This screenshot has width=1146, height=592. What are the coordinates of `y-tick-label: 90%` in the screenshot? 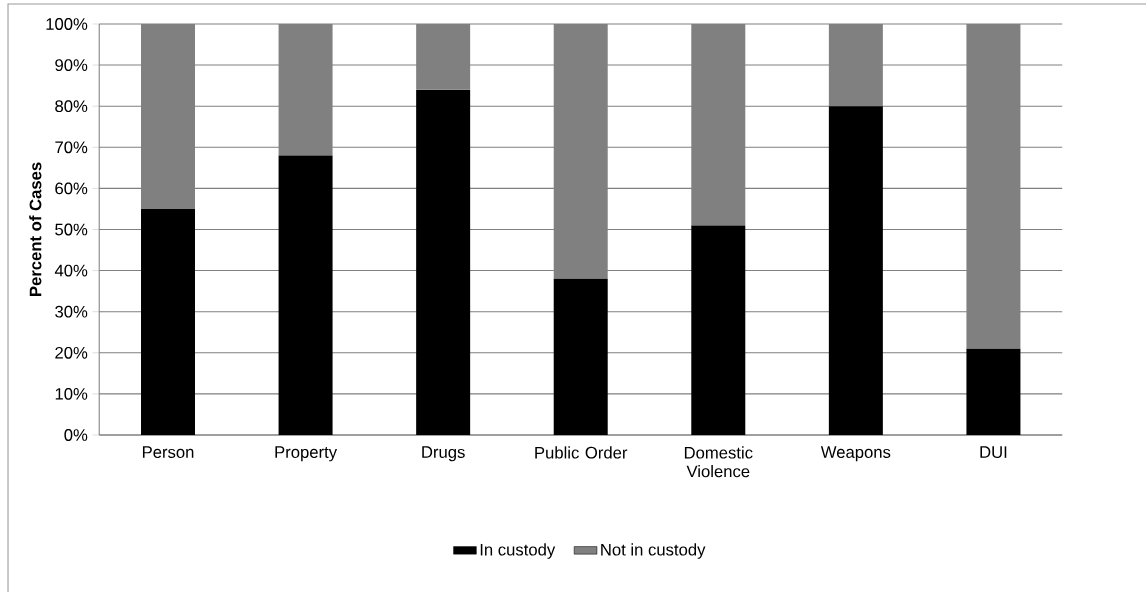 It's located at (71, 65).